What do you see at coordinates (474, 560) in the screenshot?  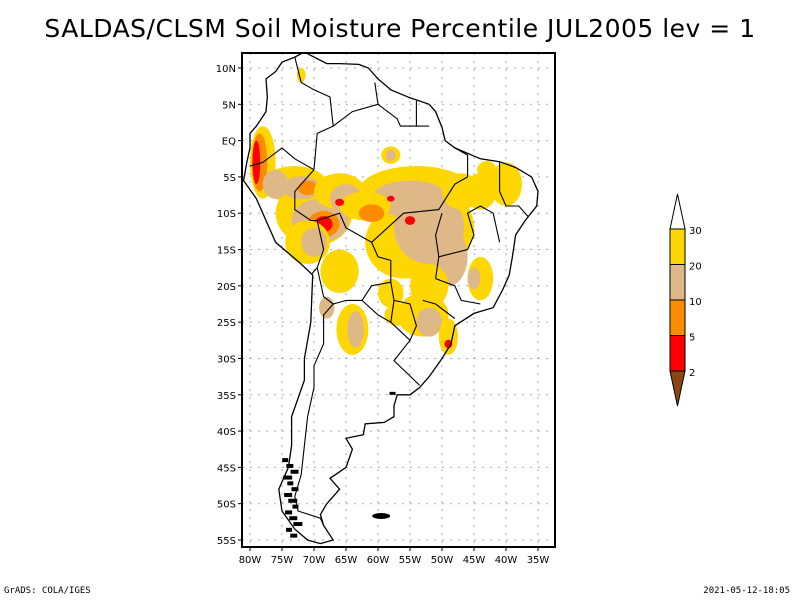 I see `lon-tick-label: 45W` at bounding box center [474, 560].